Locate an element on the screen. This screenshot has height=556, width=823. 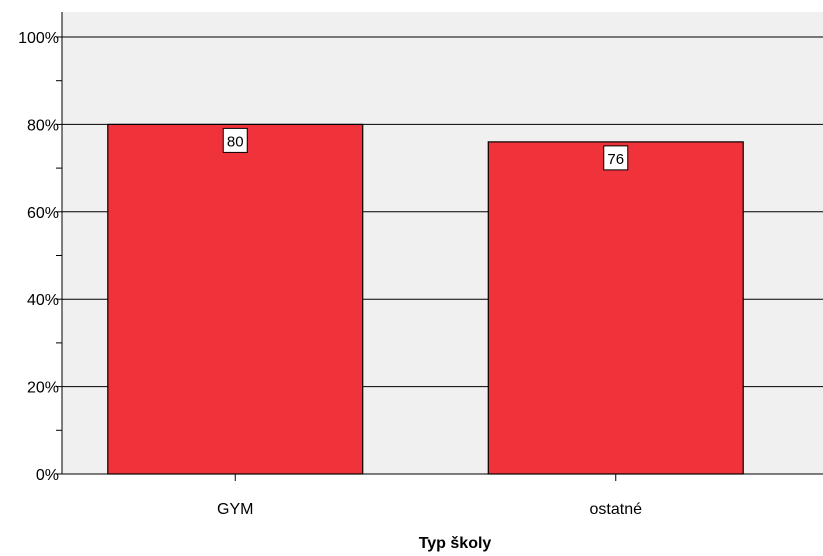
x-tick-label: ostatné is located at coordinates (616, 509).